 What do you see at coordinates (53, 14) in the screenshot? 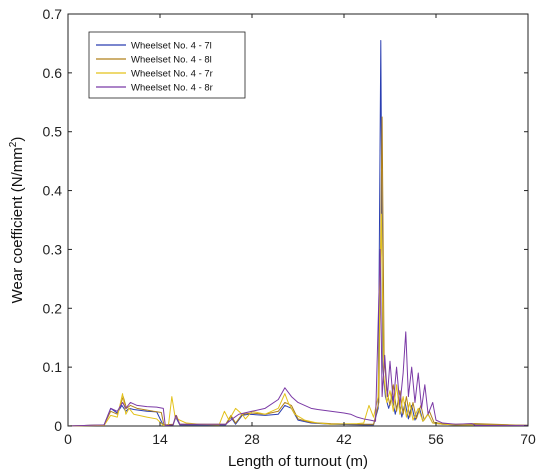
I see `y-tick-label: 0.7` at bounding box center [53, 14].